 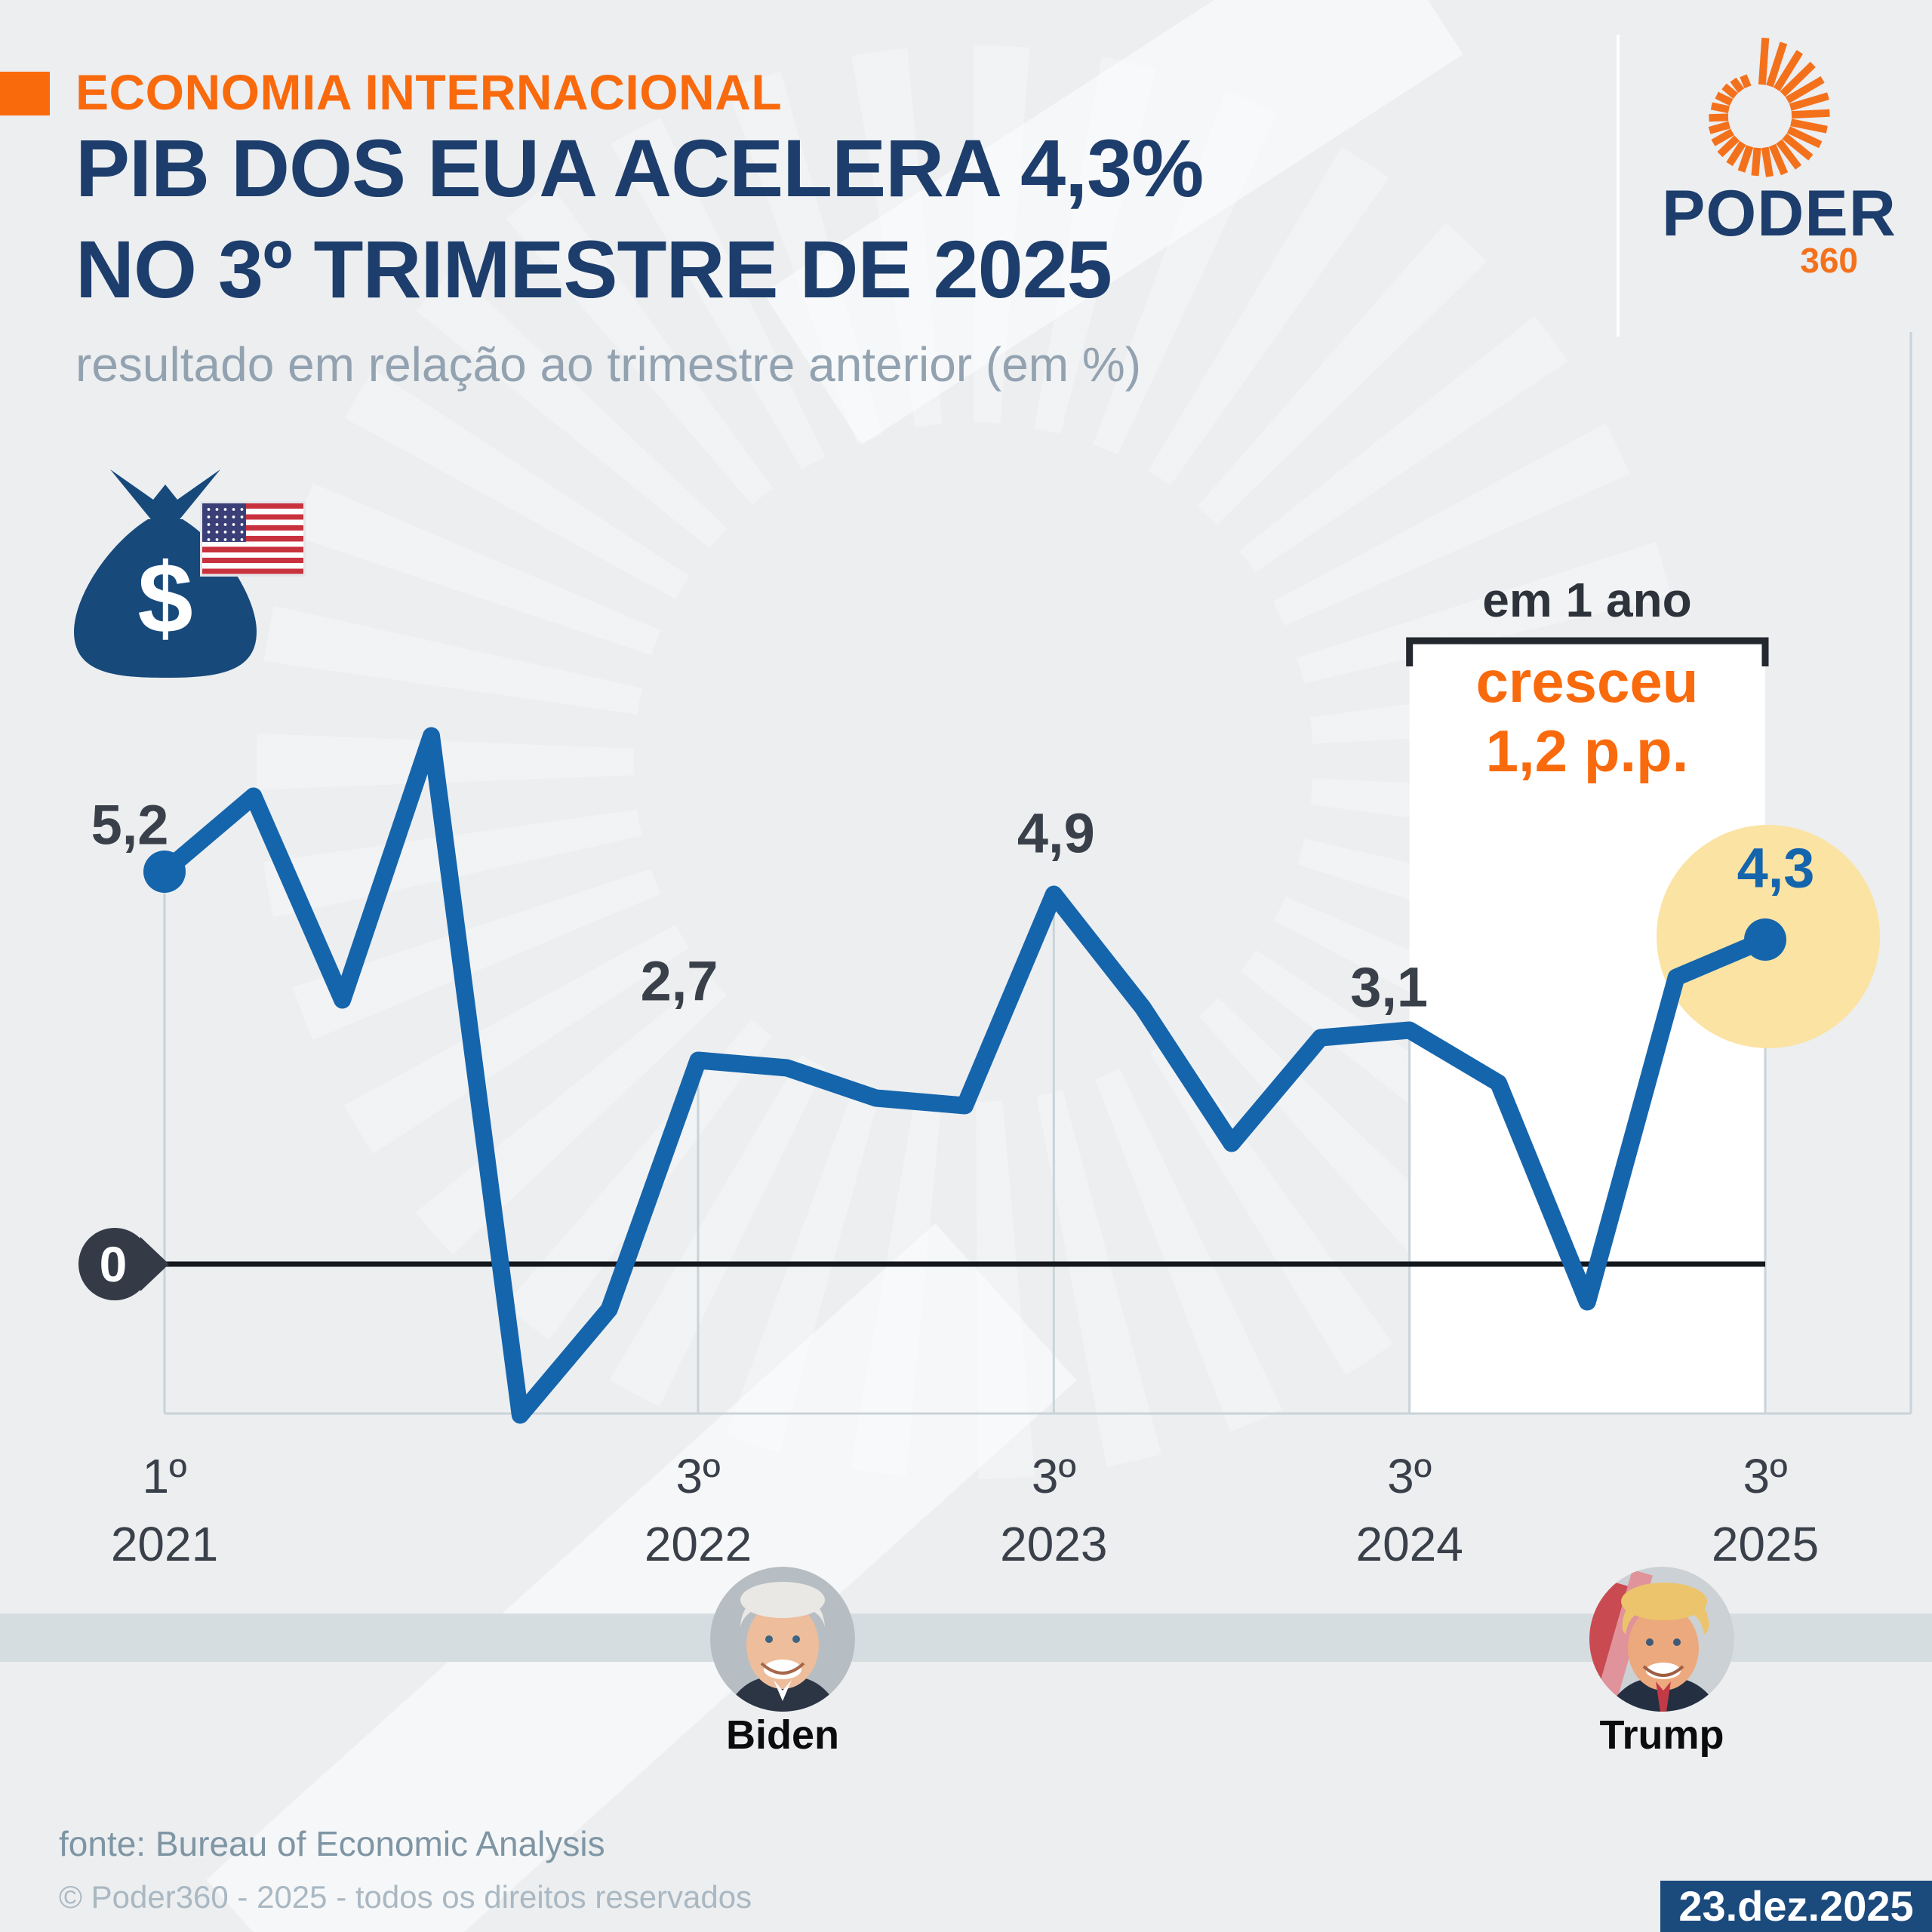 I want to click on year-bracket, so click(x=1587, y=651).